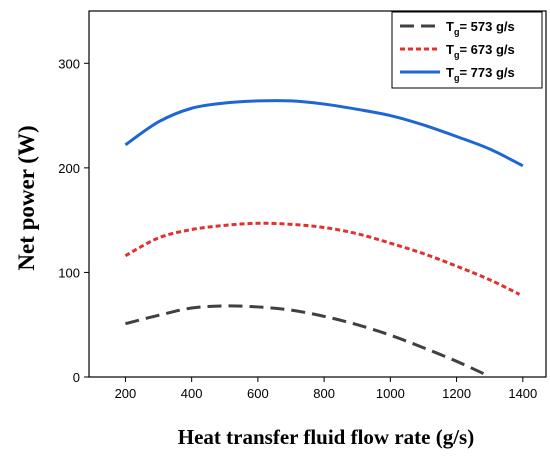  What do you see at coordinates (522, 393) in the screenshot?
I see `x-tick-label: 1400` at bounding box center [522, 393].